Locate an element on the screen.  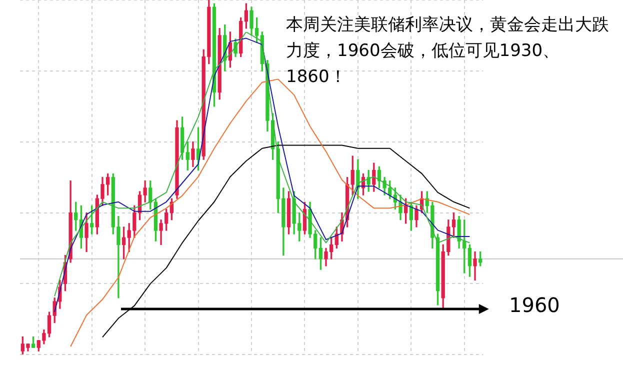
text: 1960 is located at coordinates (534, 304).